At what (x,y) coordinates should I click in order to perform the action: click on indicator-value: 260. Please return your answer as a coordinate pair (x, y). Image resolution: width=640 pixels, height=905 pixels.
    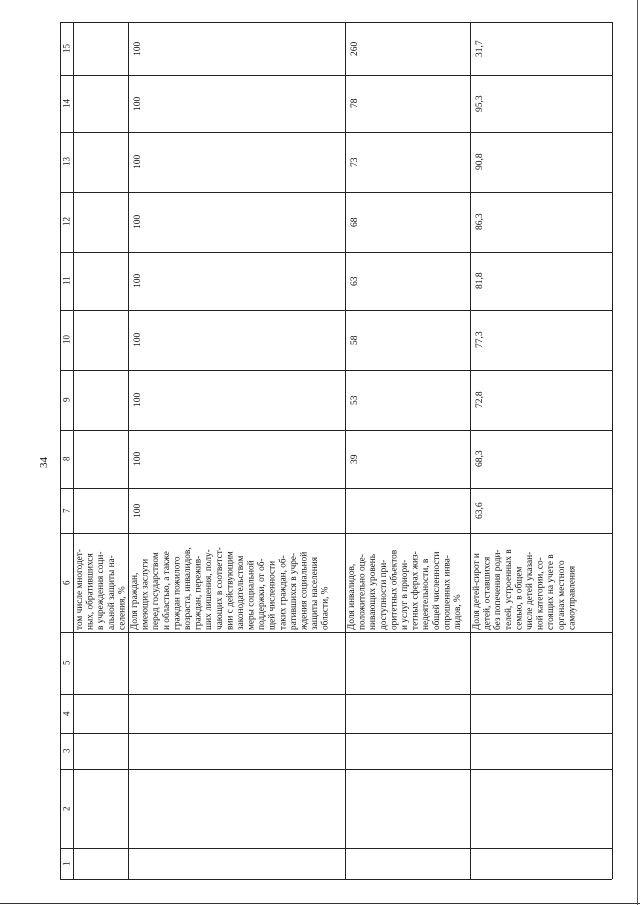
    Looking at the image, I should click on (355, 48).